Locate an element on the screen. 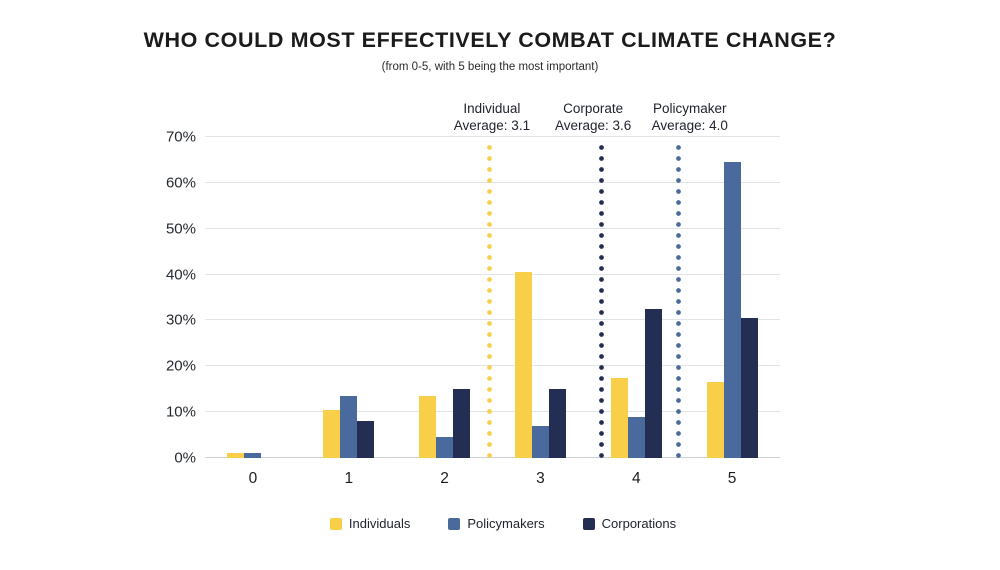 The height and width of the screenshot is (570, 1000). y-axis-tick-label: 40% is located at coordinates (180, 275).